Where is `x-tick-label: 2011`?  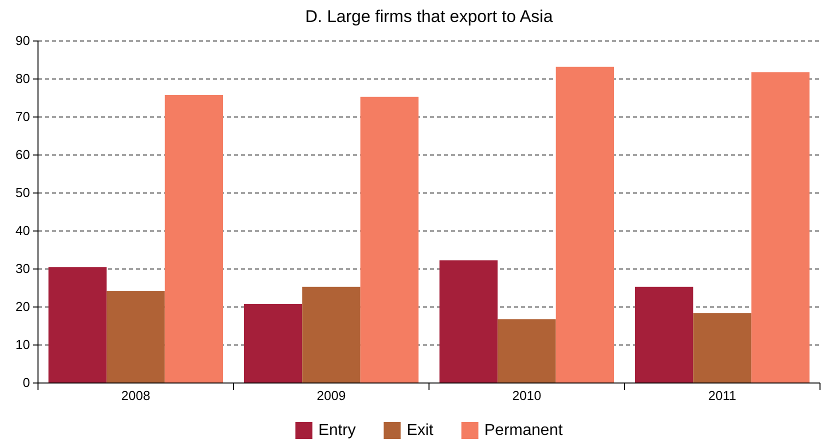
x-tick-label: 2011 is located at coordinates (722, 396).